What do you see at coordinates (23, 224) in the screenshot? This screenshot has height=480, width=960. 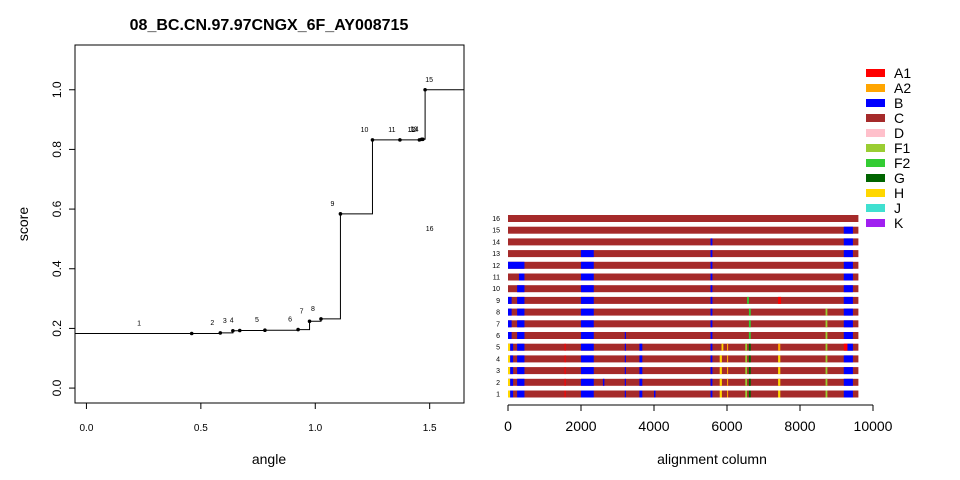 I see `left-y-axis-label: score` at bounding box center [23, 224].